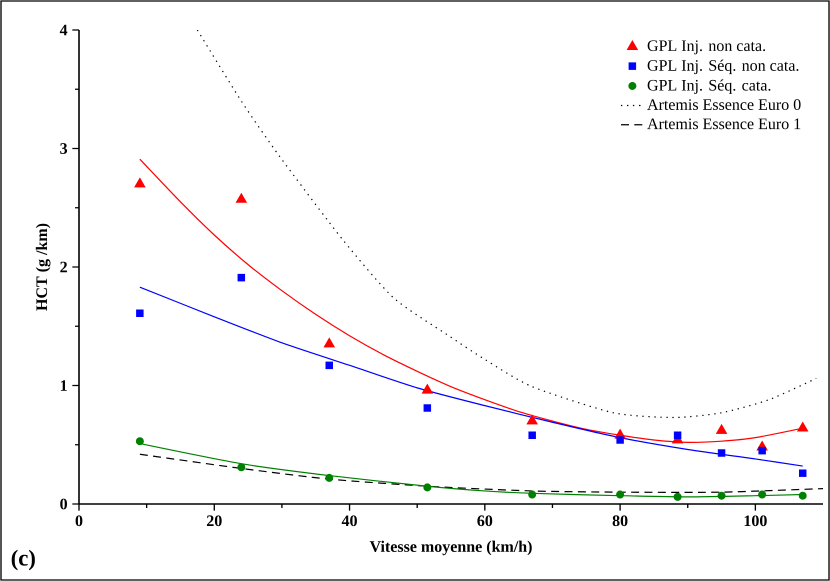  What do you see at coordinates (64, 30) in the screenshot?
I see `y-tick-label: 4` at bounding box center [64, 30].